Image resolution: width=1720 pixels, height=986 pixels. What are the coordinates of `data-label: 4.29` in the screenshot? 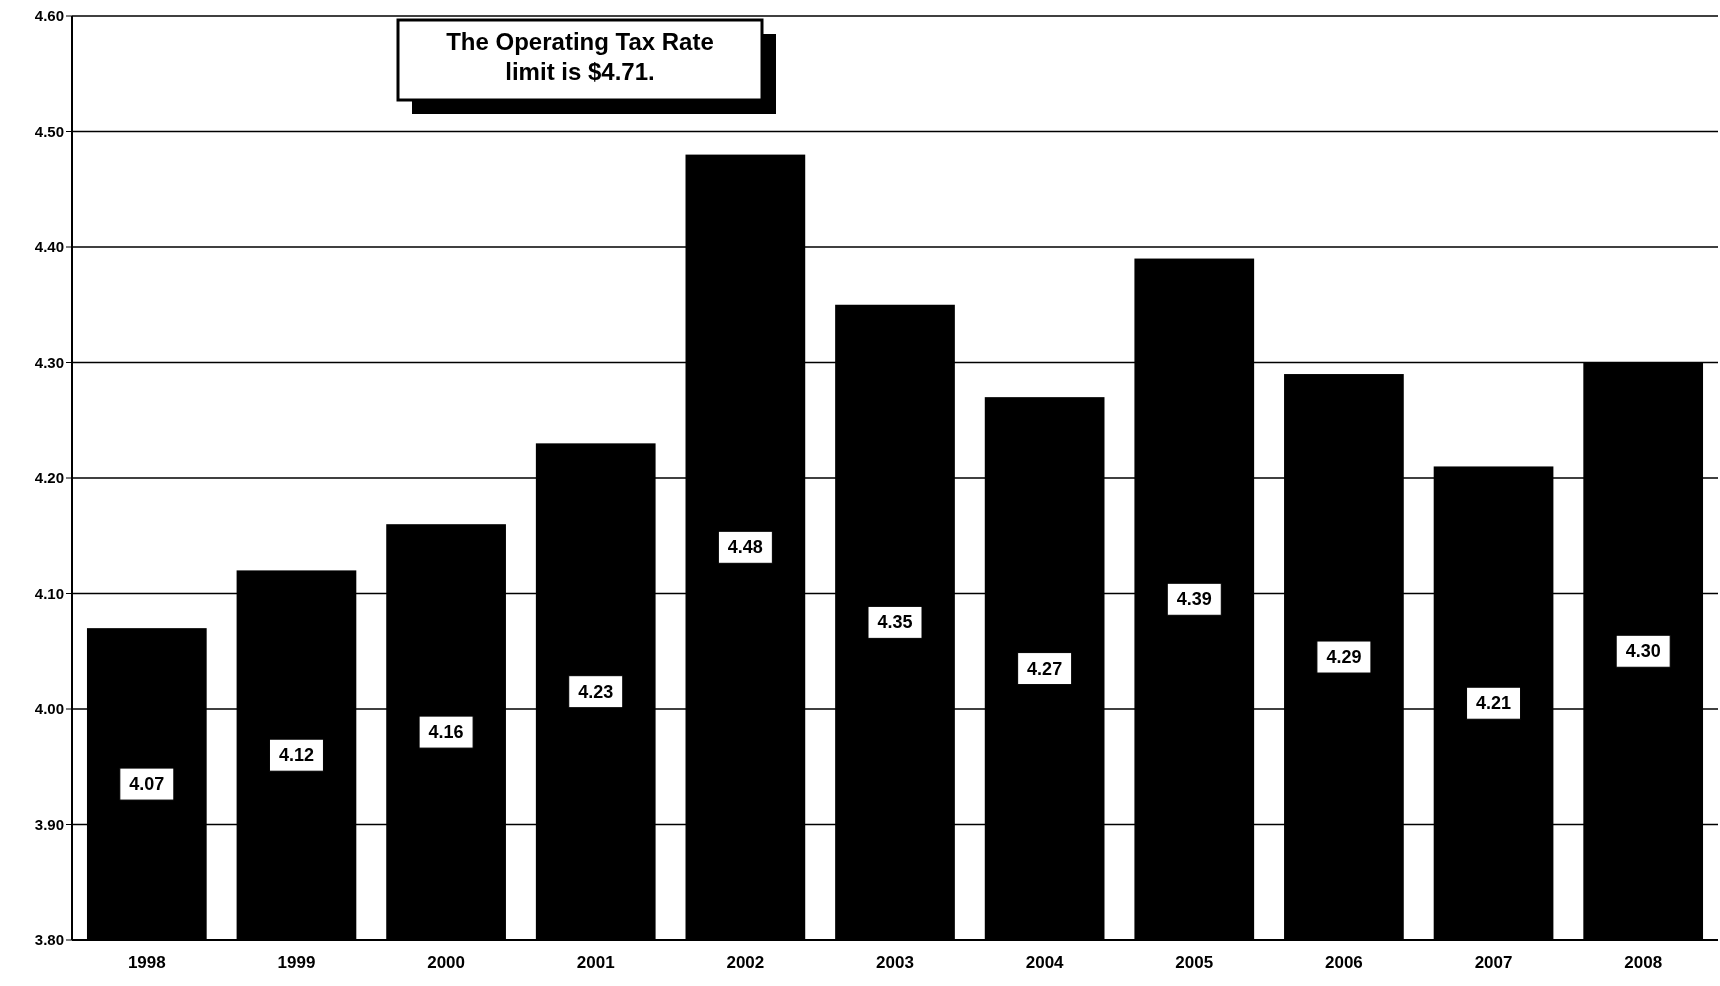 It's located at (1344, 657).